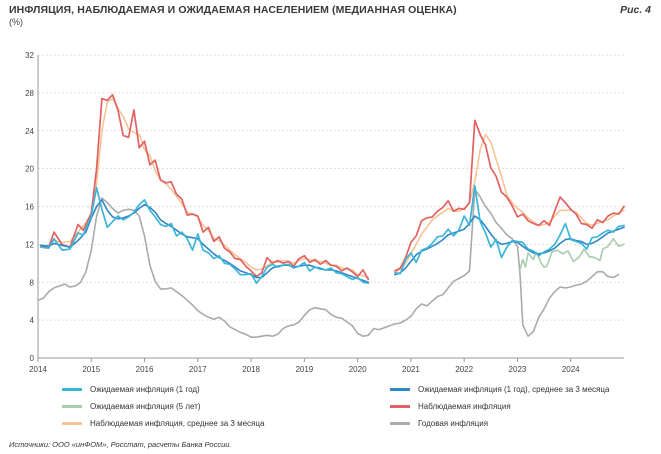  I want to click on x-tick-label: 2014, so click(38, 369).